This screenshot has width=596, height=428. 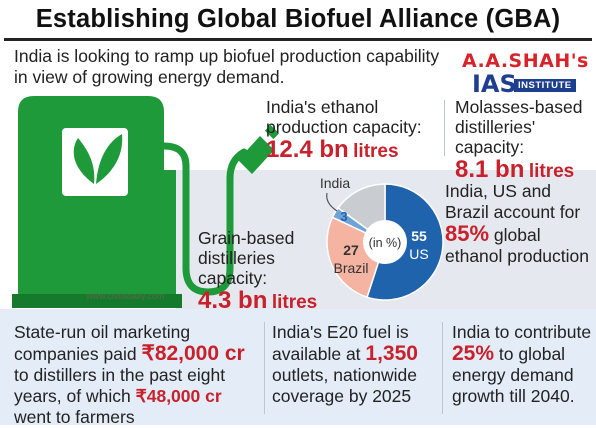 I want to click on brand-logo: A.A.SHAH's IAS INSTITUTE, so click(x=525, y=74).